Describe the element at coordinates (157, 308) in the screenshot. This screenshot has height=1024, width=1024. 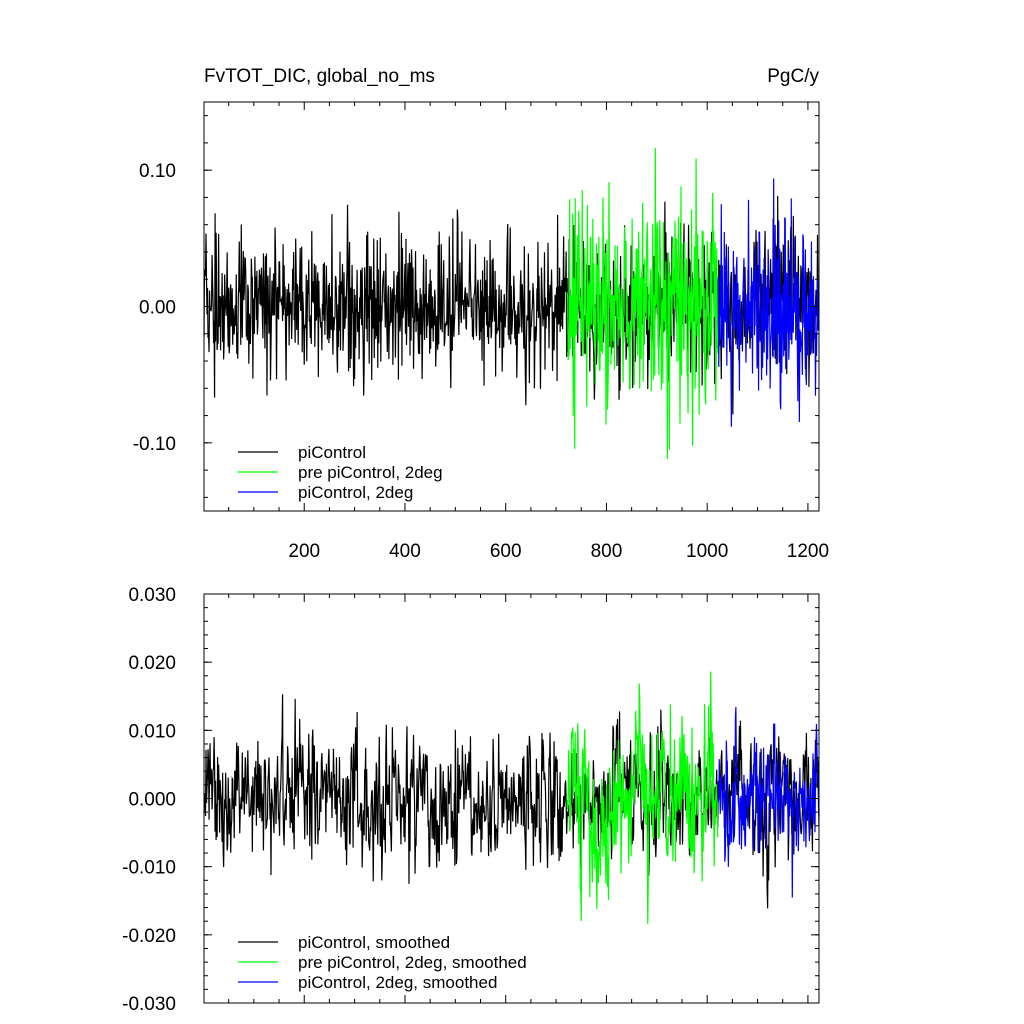
I see `y-tick-label: 0.00` at that location.